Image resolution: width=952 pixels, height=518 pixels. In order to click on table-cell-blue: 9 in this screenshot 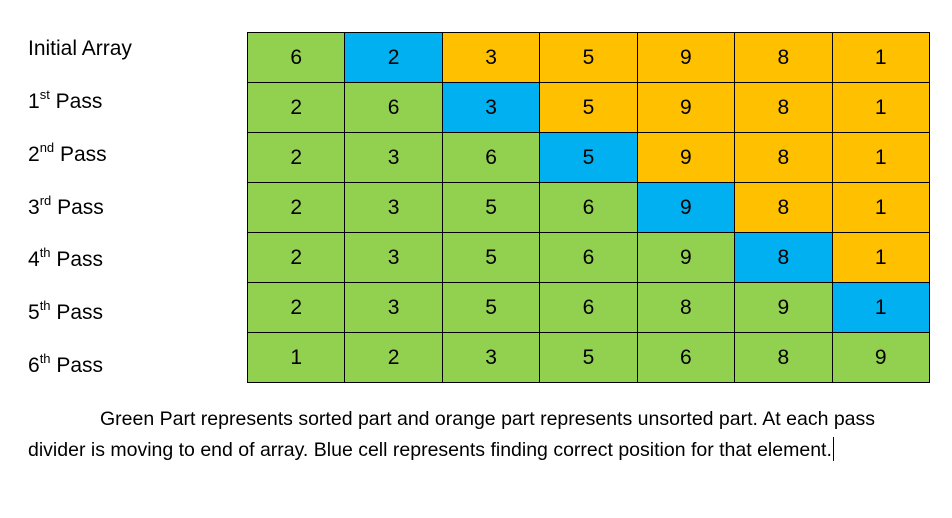, I will do `click(686, 207)`.